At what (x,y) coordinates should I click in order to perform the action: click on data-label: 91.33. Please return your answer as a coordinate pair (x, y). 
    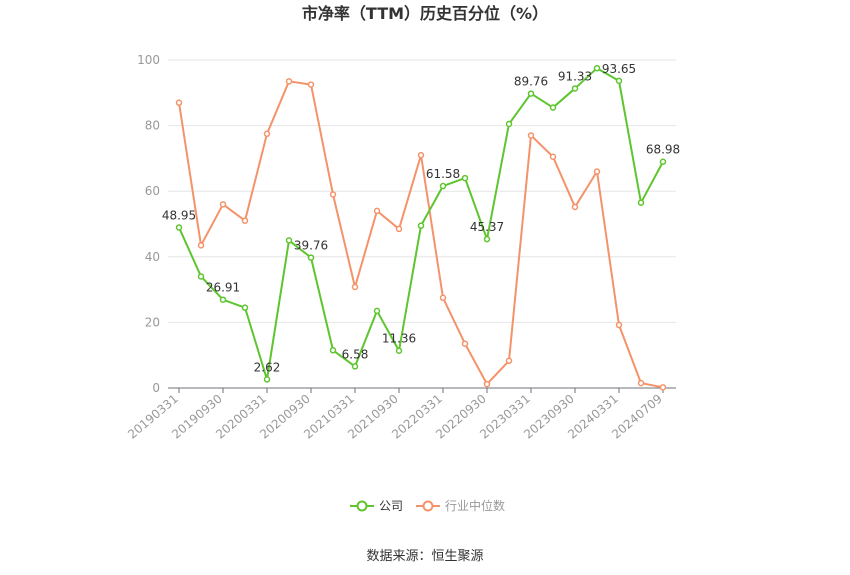
    Looking at the image, I should click on (575, 76).